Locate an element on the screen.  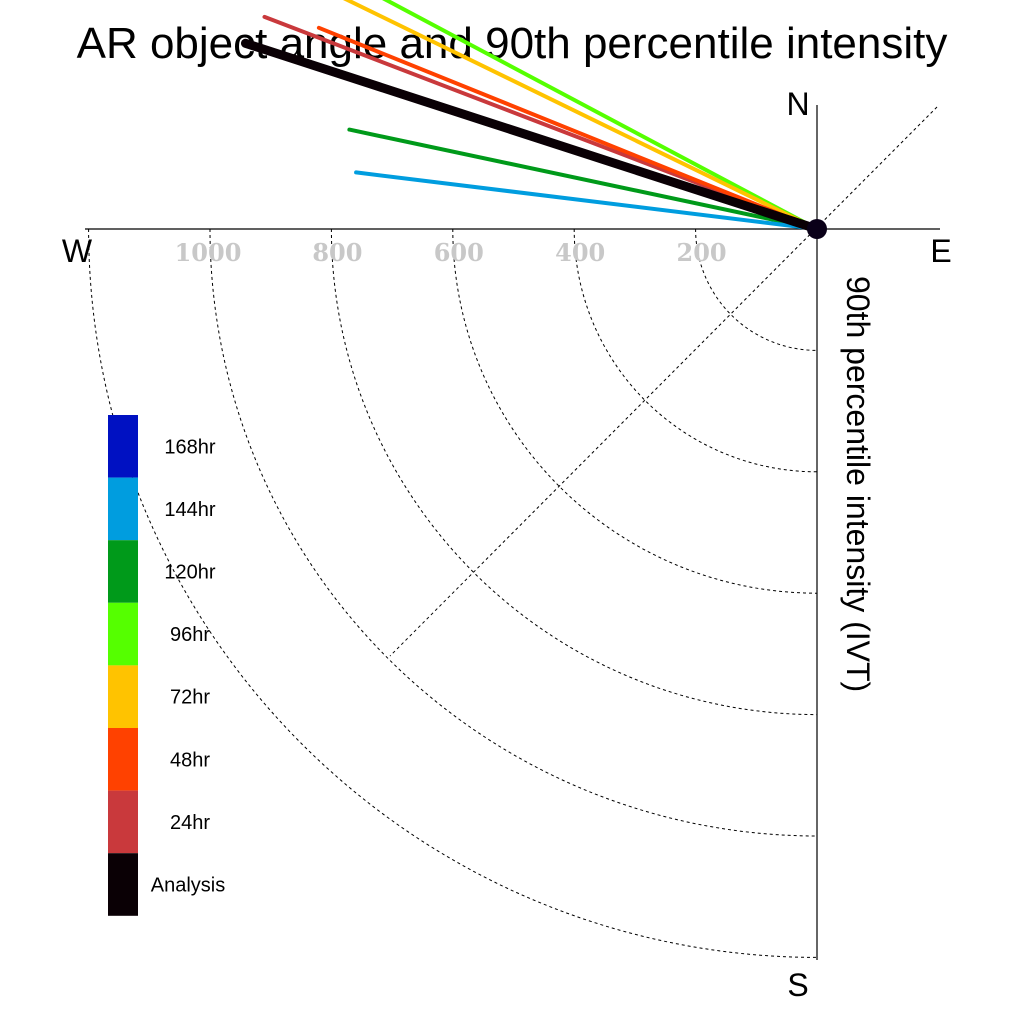
series-line-analysis is located at coordinates (531, 136).